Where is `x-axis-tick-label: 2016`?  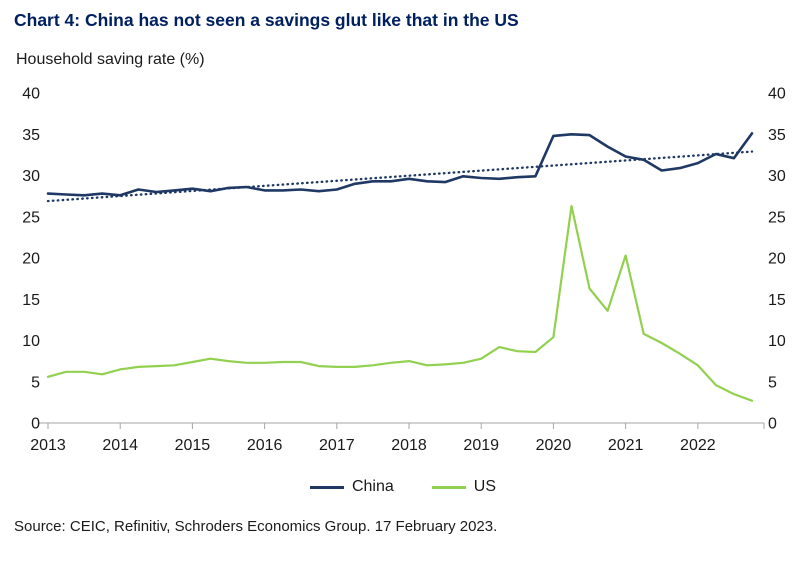 x-axis-tick-label: 2016 is located at coordinates (265, 445).